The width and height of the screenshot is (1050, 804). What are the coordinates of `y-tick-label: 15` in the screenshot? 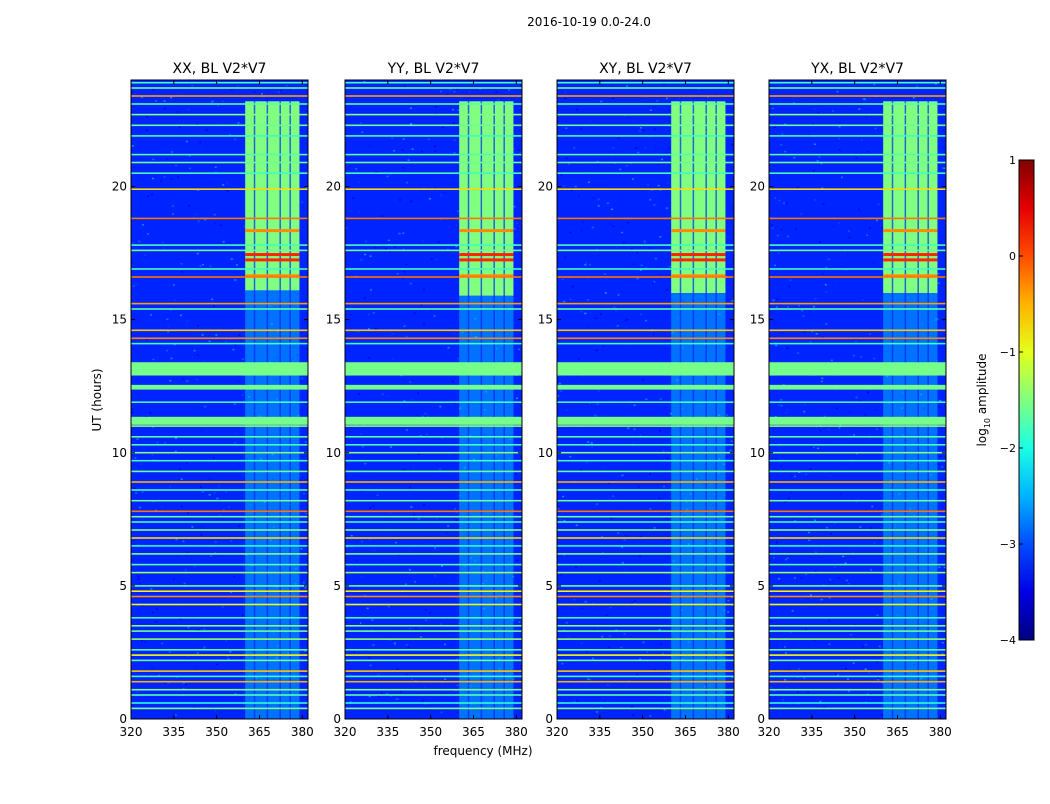 It's located at (757, 320).